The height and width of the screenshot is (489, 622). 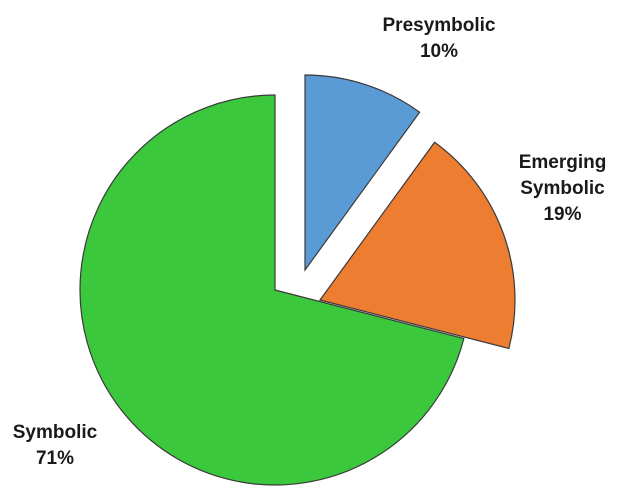 I want to click on label-emerging-symbolic-name-line1: Emerging, so click(x=562, y=162).